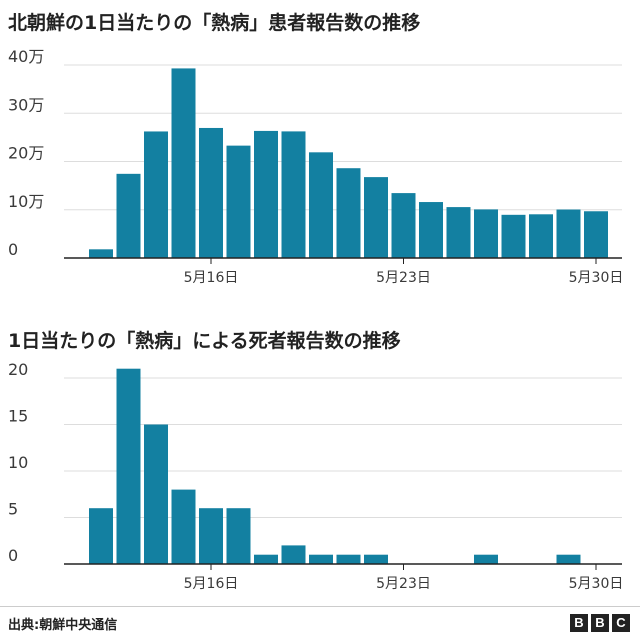  What do you see at coordinates (26, 201) in the screenshot?
I see `y-tick-label: 10万` at bounding box center [26, 201].